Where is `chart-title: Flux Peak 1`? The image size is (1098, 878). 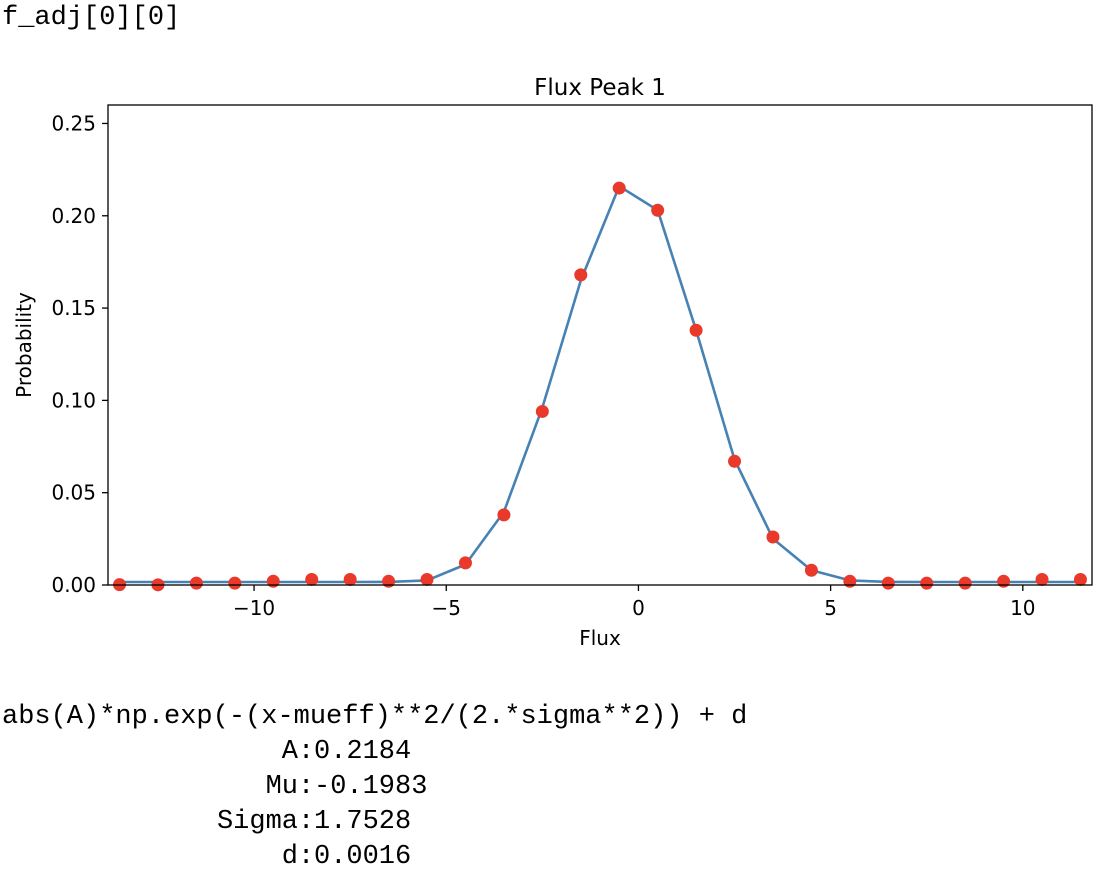
chart-title: Flux Peak 1 is located at coordinates (600, 88).